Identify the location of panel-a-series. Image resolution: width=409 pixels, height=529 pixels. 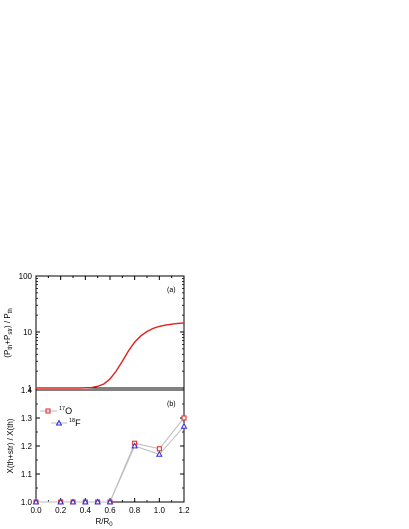
(110, 355).